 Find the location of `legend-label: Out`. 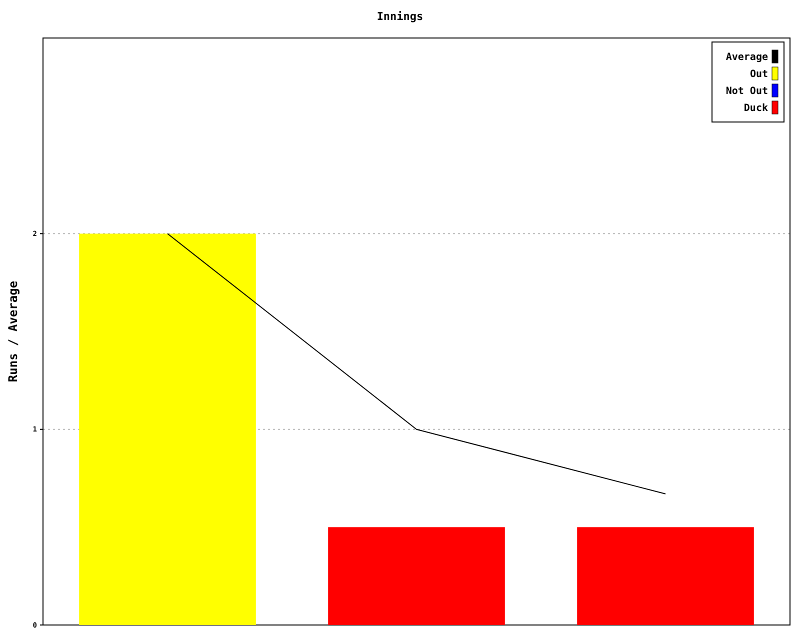

legend-label: Out is located at coordinates (759, 74).